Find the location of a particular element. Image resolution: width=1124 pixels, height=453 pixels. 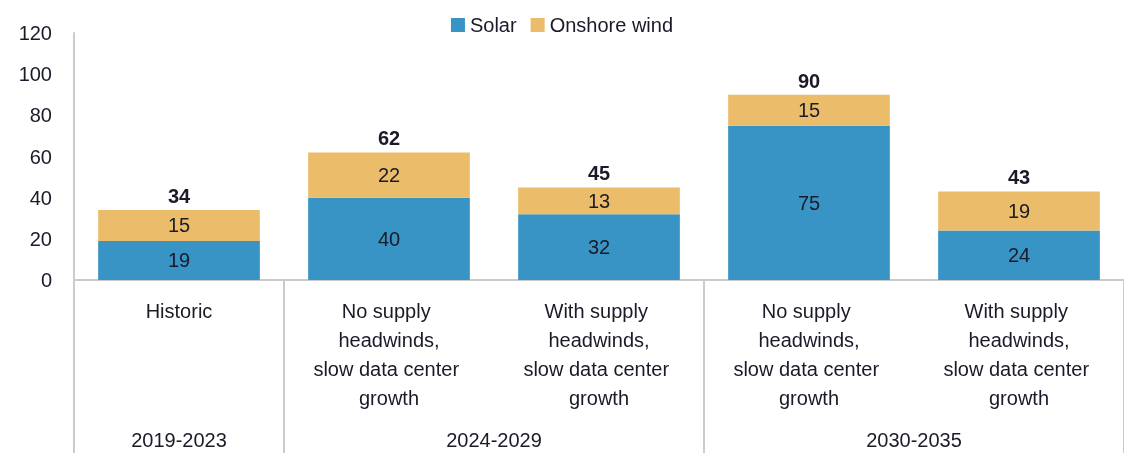

x-tick-label: Historic is located at coordinates (179, 310).